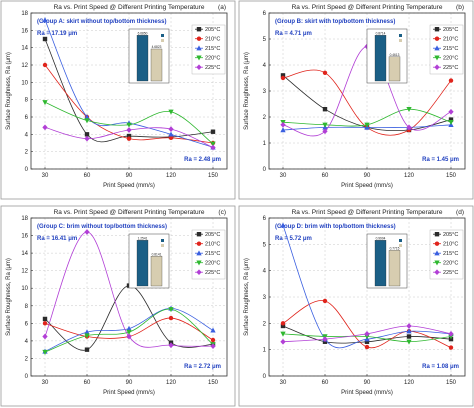 Image resolution: width=474 pixels, height=408 pixels. Describe the element at coordinates (381, 33) in the screenshot. I see `inset-value-label: 0.8714` at that location.